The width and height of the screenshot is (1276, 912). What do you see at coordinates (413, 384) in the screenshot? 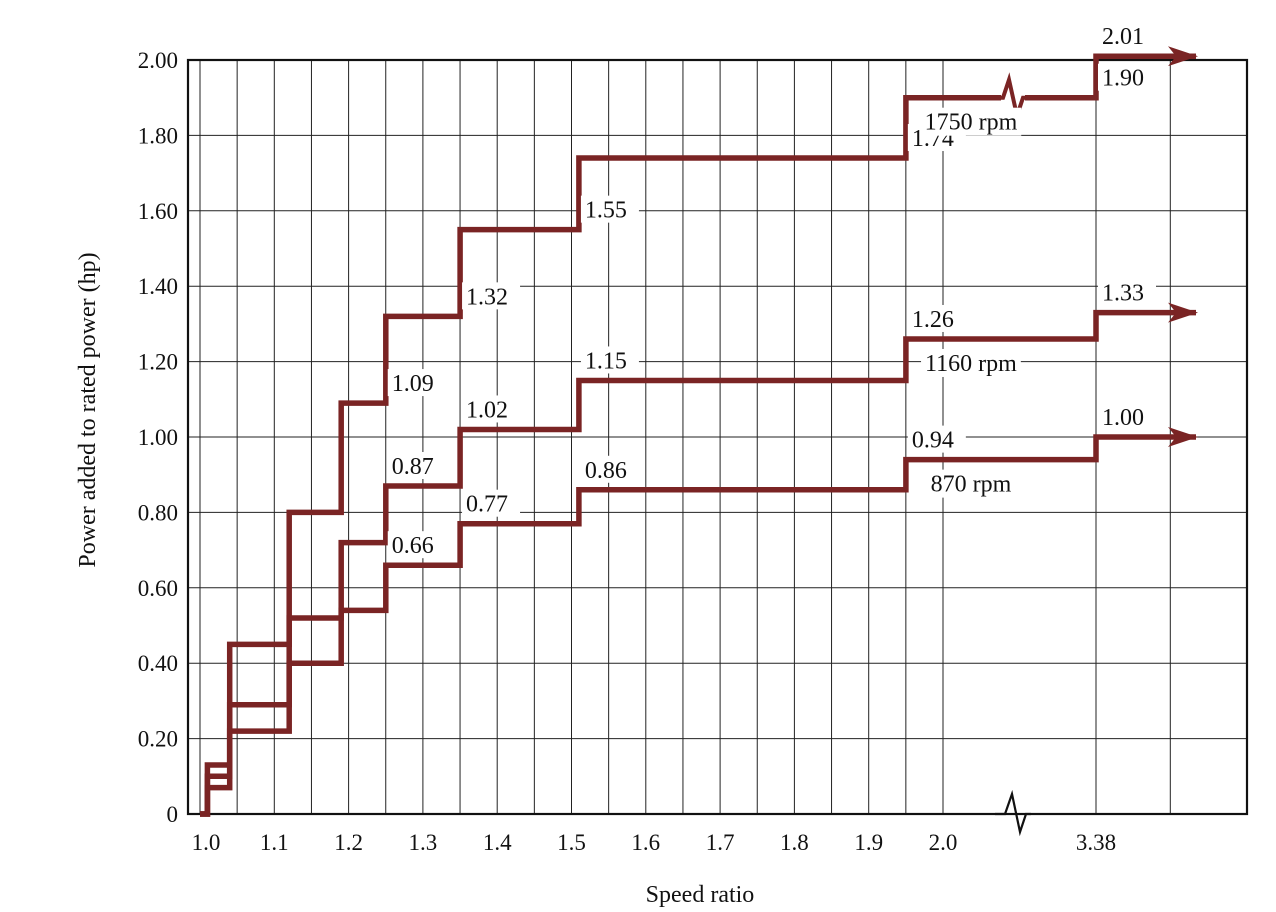
I see `data-label: 1.09` at bounding box center [413, 384].